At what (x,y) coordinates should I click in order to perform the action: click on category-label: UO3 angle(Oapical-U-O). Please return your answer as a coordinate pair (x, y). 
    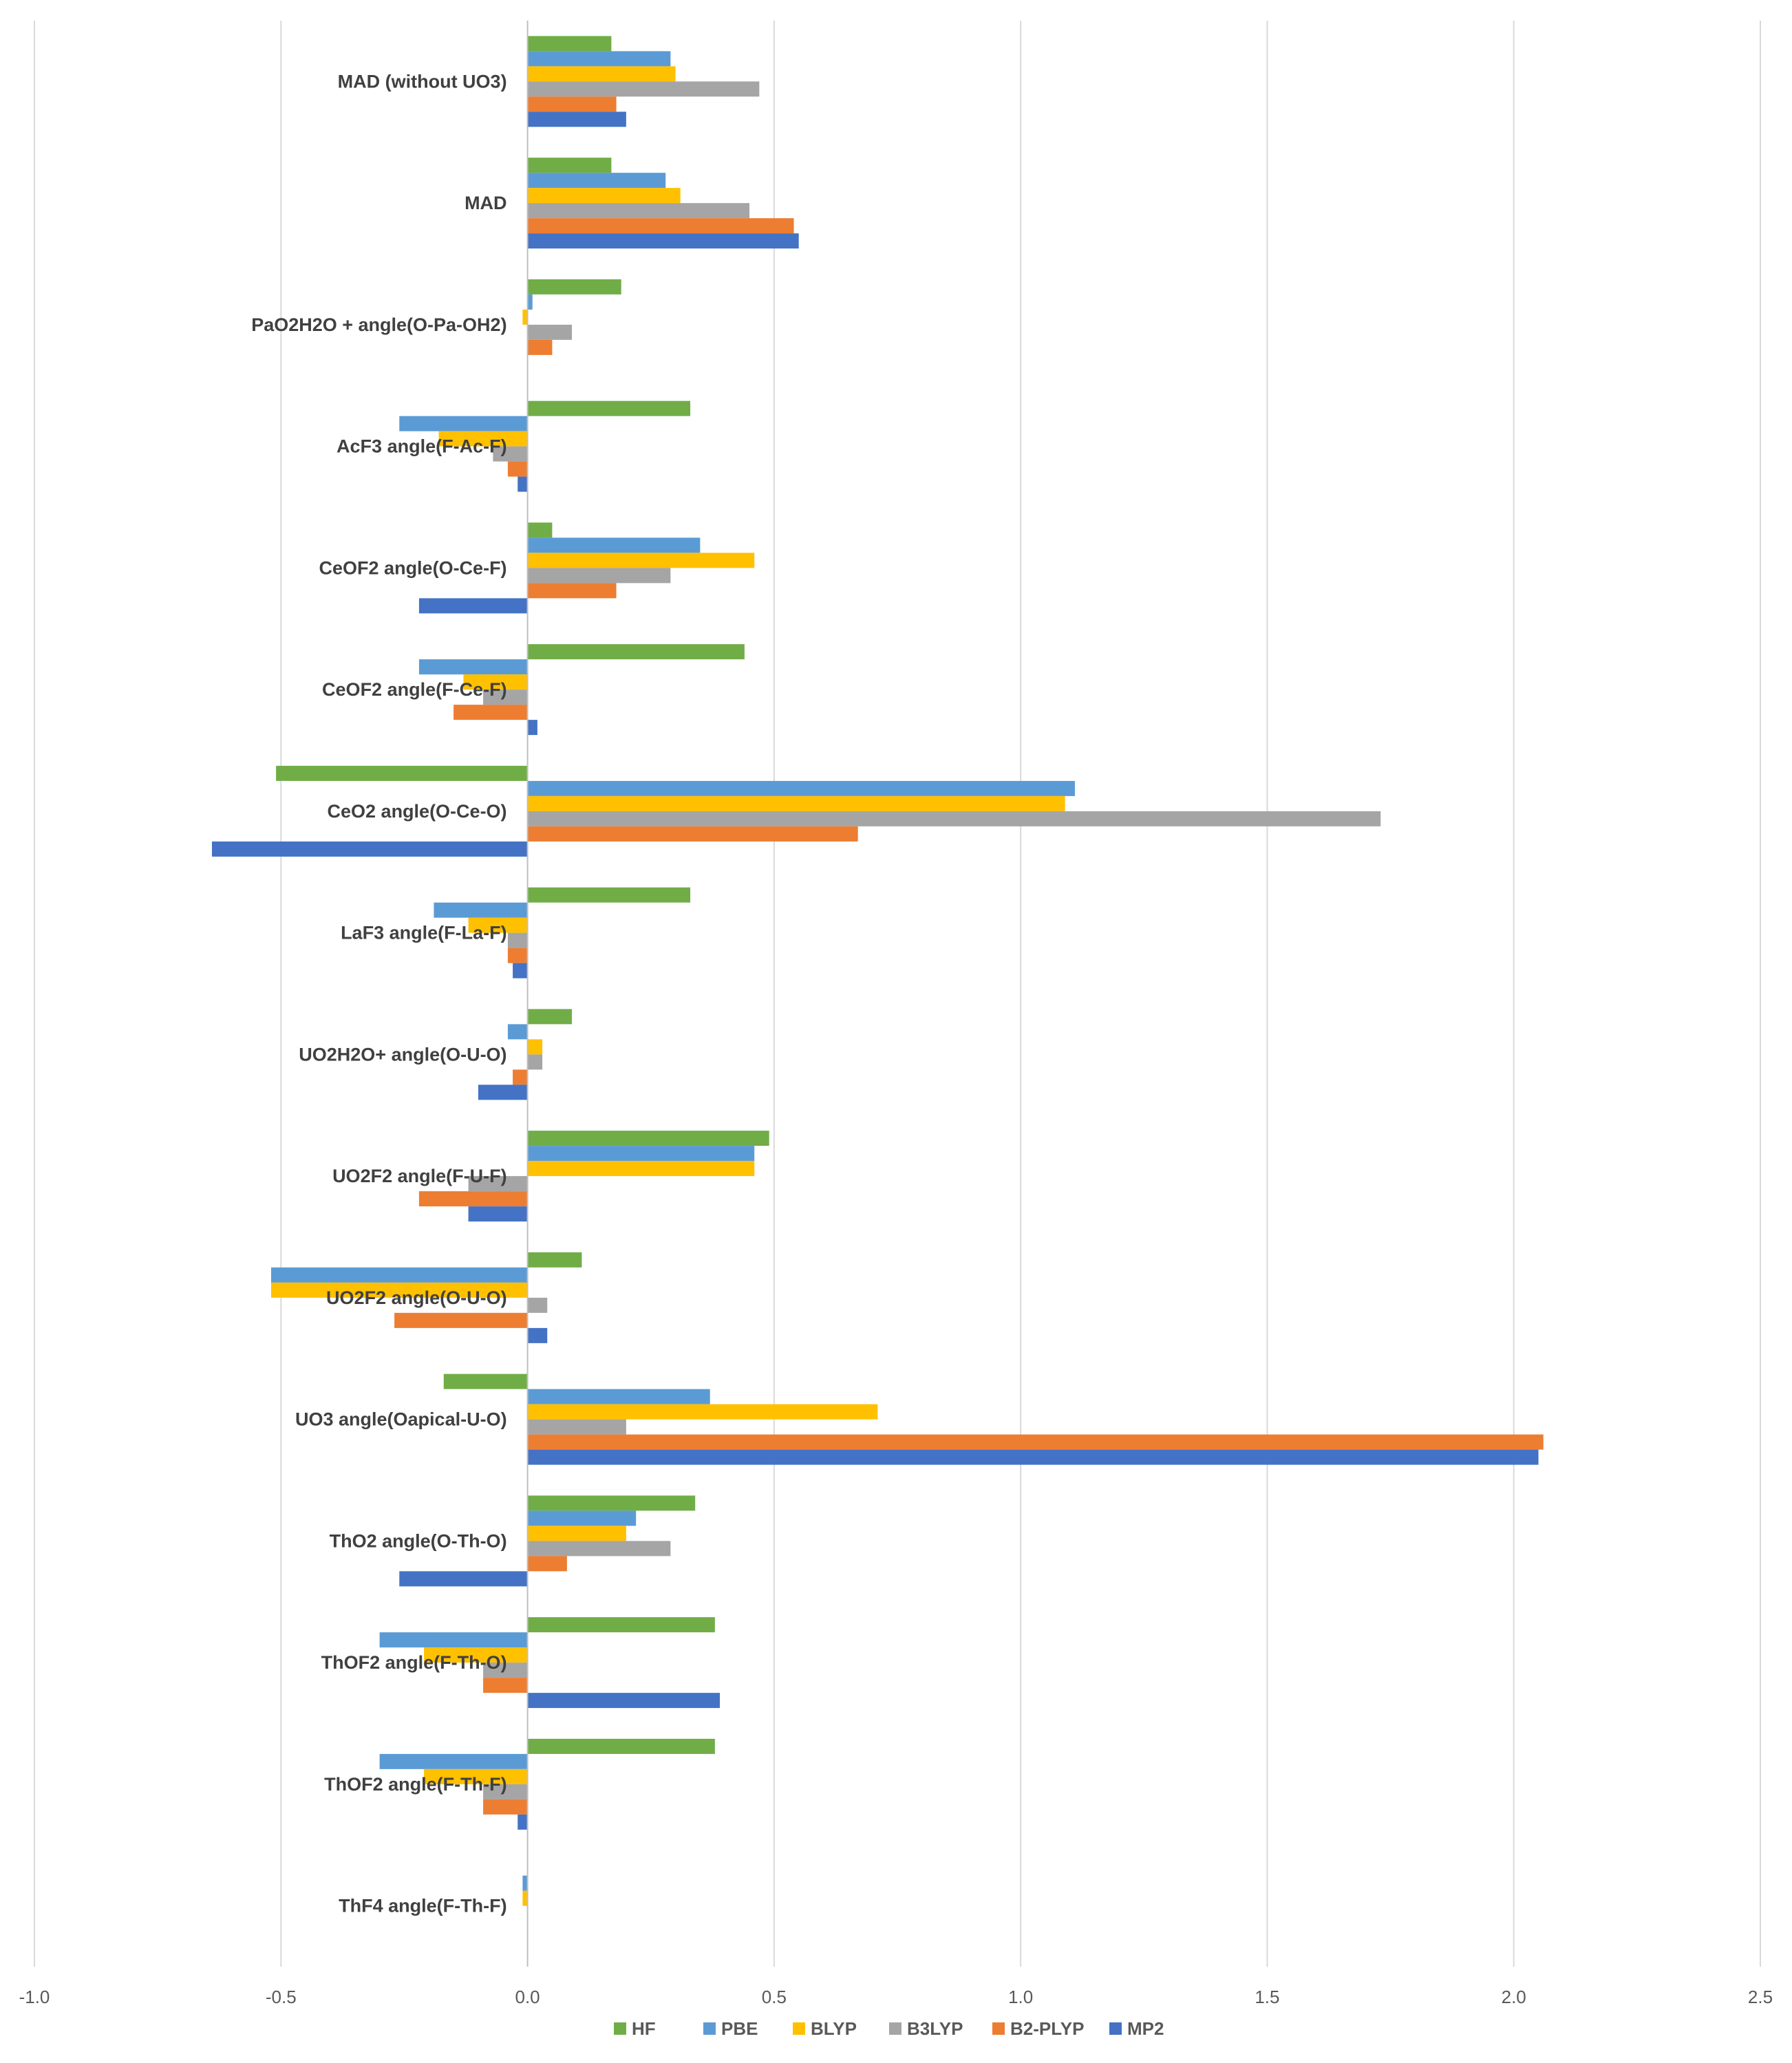
    Looking at the image, I should click on (401, 1420).